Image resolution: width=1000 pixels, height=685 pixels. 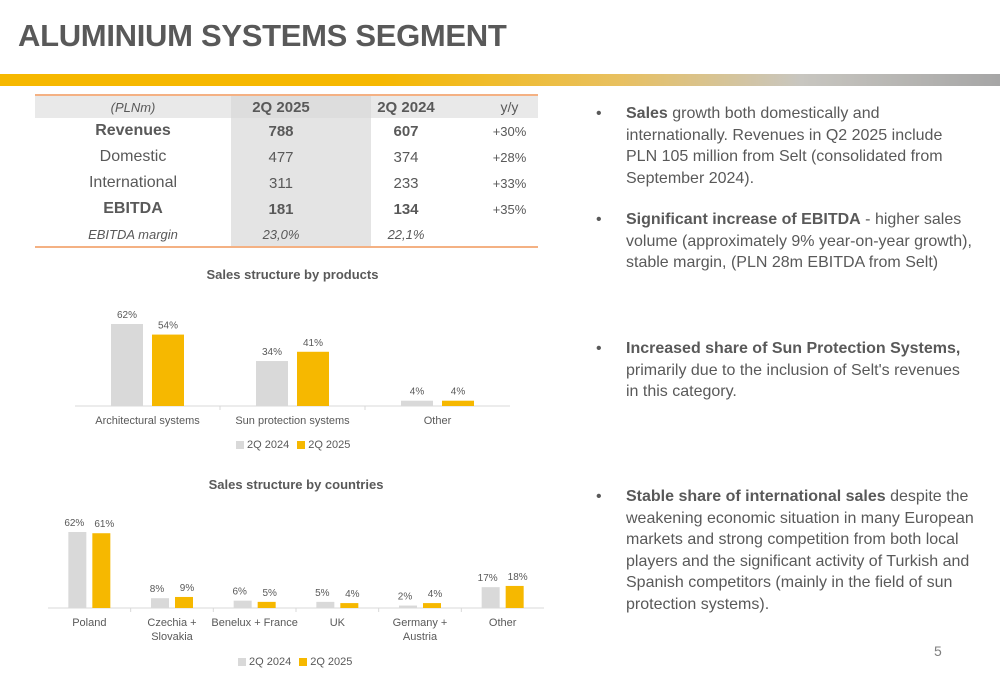 I want to click on bullet-bold-text: Sales, so click(x=647, y=113).